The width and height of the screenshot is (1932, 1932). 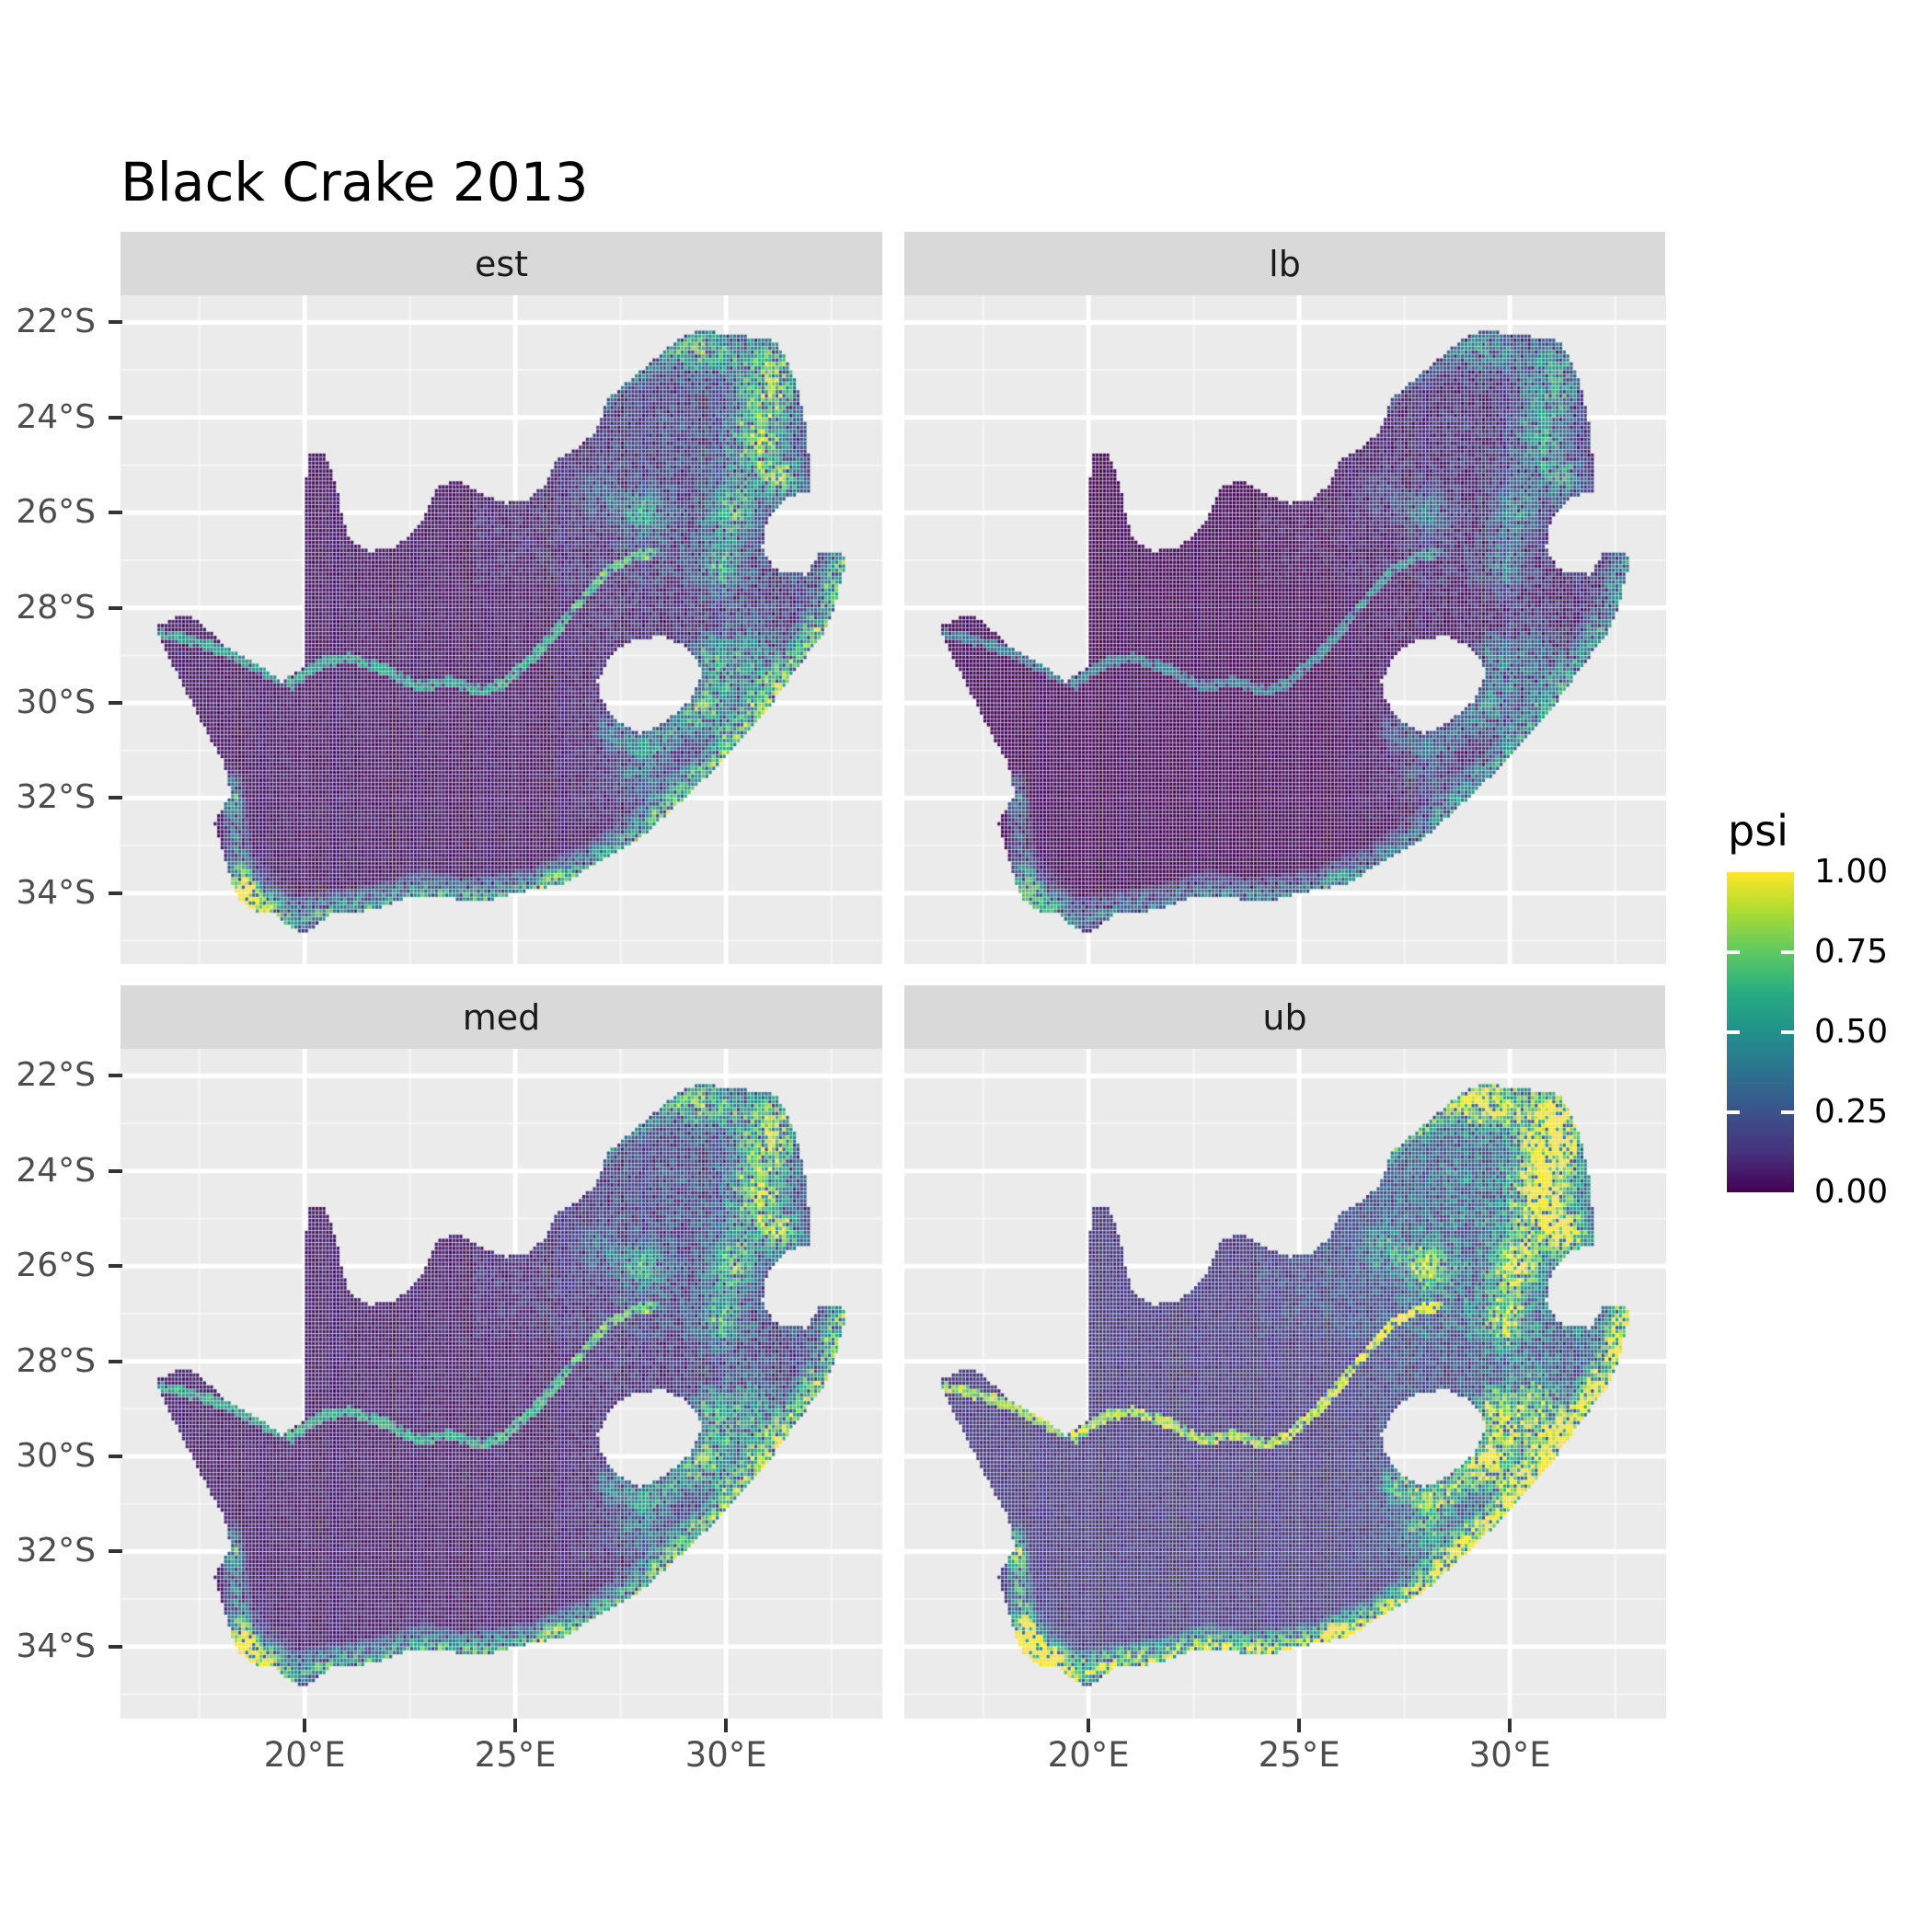 I want to click on legend-value-label: 1.00, so click(x=1851, y=872).